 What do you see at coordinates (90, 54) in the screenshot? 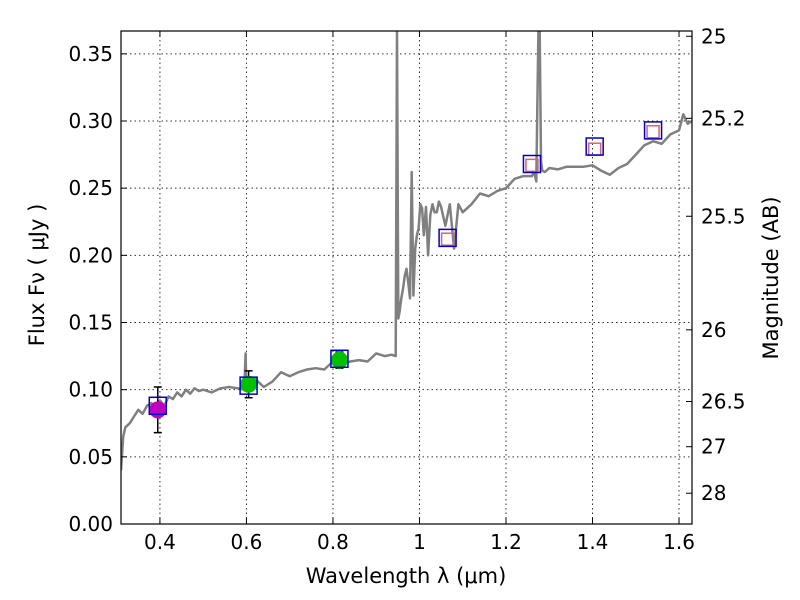
I see `y-tick-label: 0.35` at bounding box center [90, 54].